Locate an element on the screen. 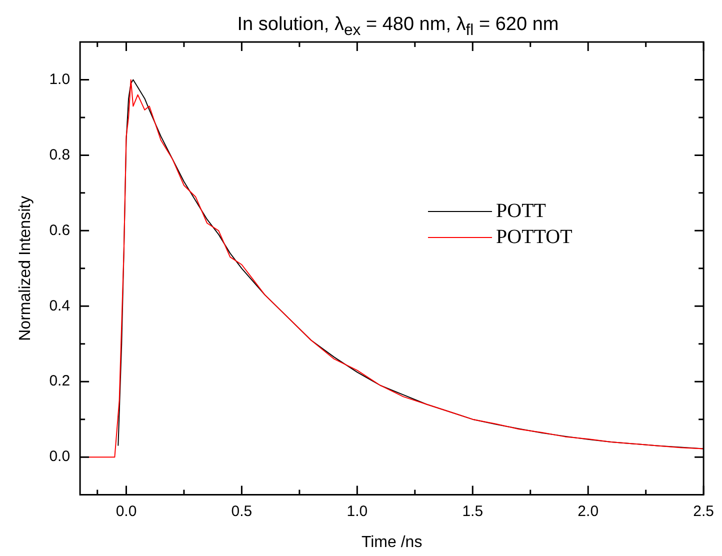 The image size is (722, 556). x-tick-label: 2.0 is located at coordinates (588, 511).